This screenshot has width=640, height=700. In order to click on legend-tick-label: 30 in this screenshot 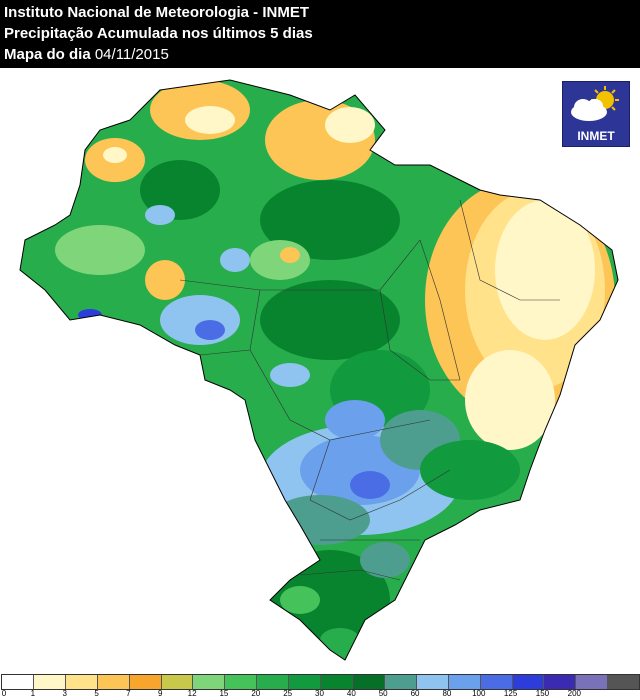, I will do `click(319, 693)`.